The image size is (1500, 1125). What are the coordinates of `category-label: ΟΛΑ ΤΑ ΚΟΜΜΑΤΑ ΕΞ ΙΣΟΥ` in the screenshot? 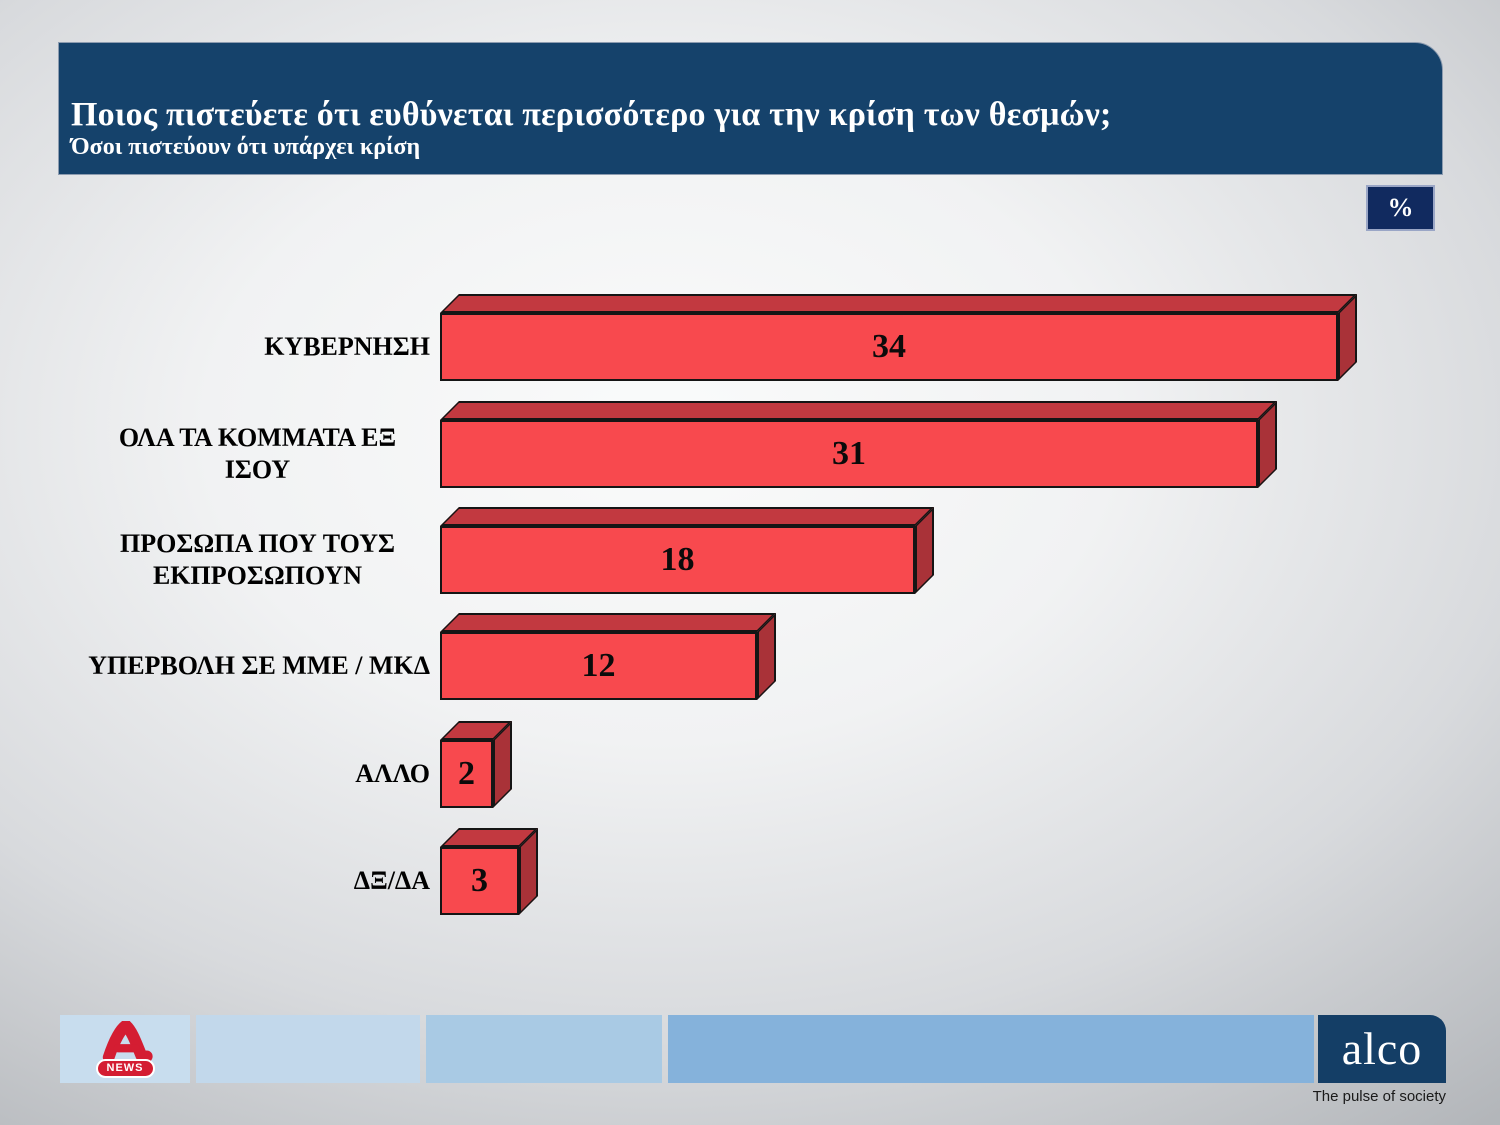 It's located at (257, 454).